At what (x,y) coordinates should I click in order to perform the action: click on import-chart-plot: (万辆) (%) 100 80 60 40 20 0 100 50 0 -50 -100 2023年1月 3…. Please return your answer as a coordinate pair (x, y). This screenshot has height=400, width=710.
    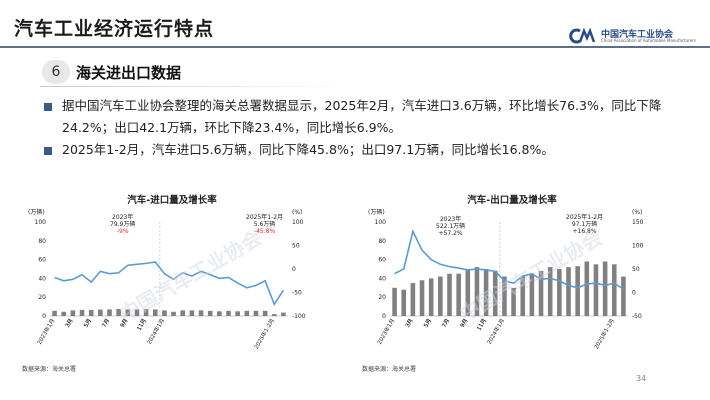
    Looking at the image, I should click on (167, 279).